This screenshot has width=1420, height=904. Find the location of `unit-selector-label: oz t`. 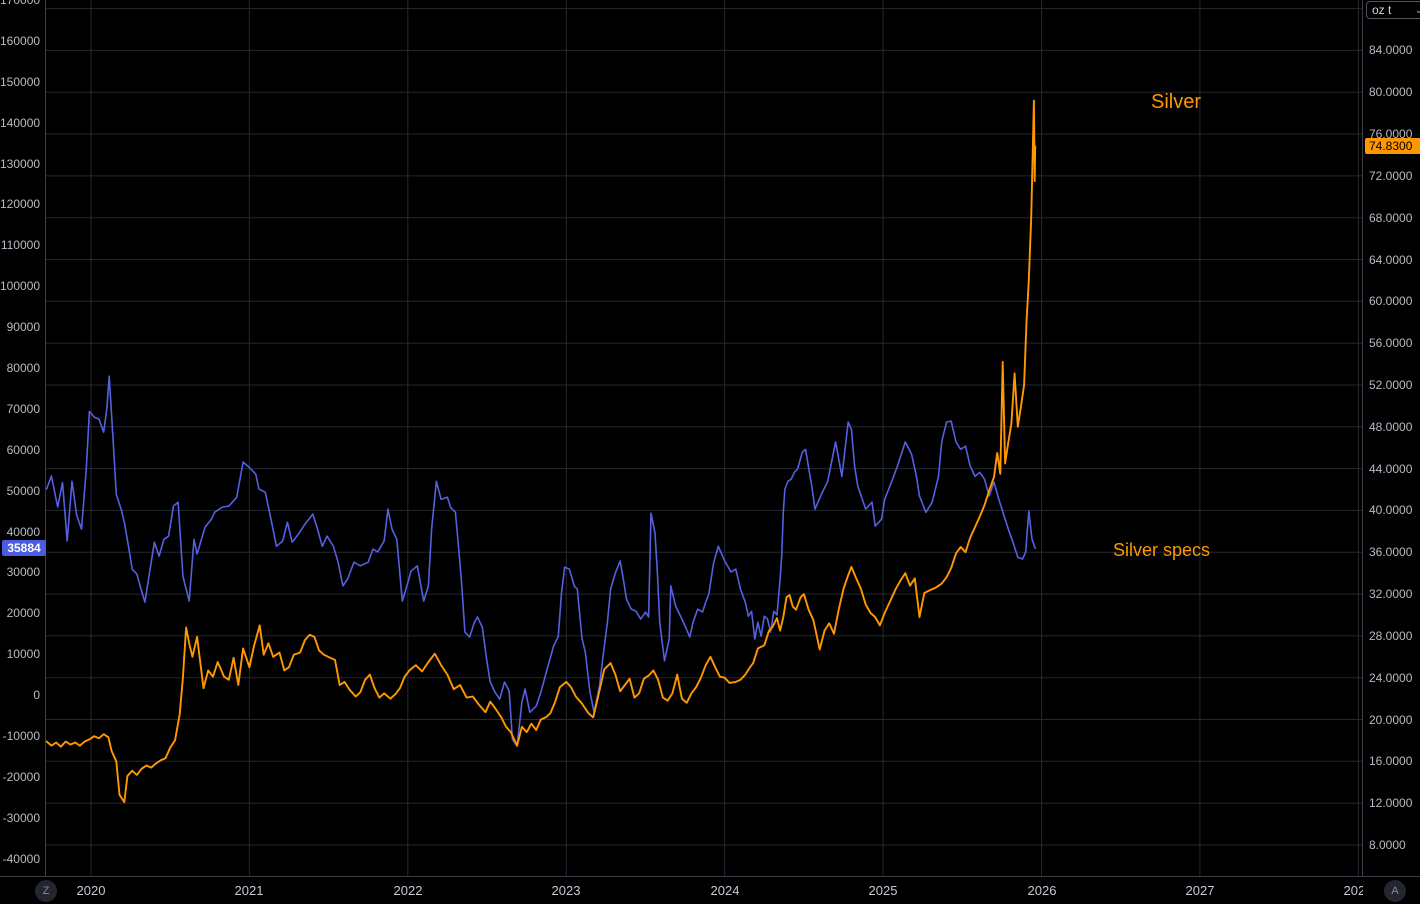

unit-selector-label: oz t is located at coordinates (1382, 9).